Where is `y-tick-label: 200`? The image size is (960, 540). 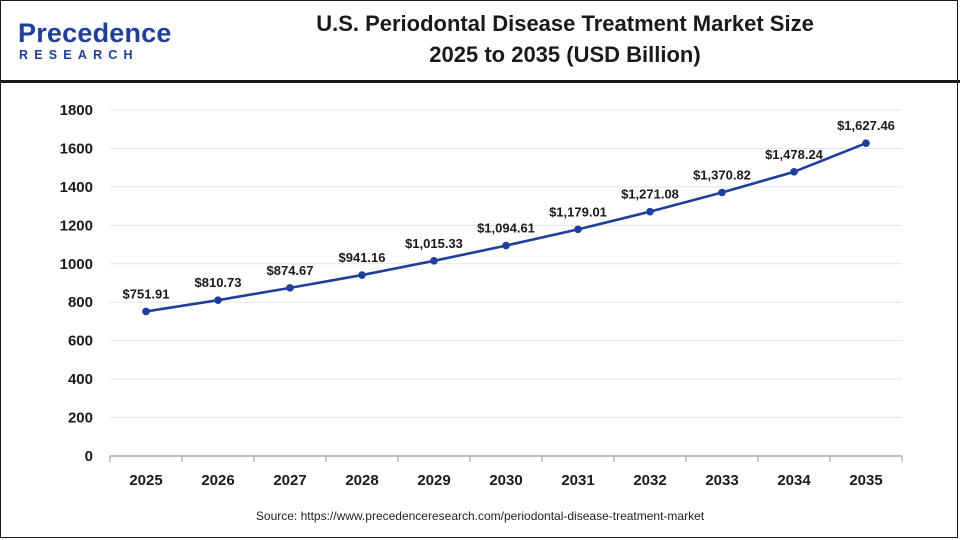
y-tick-label: 200 is located at coordinates (80, 418).